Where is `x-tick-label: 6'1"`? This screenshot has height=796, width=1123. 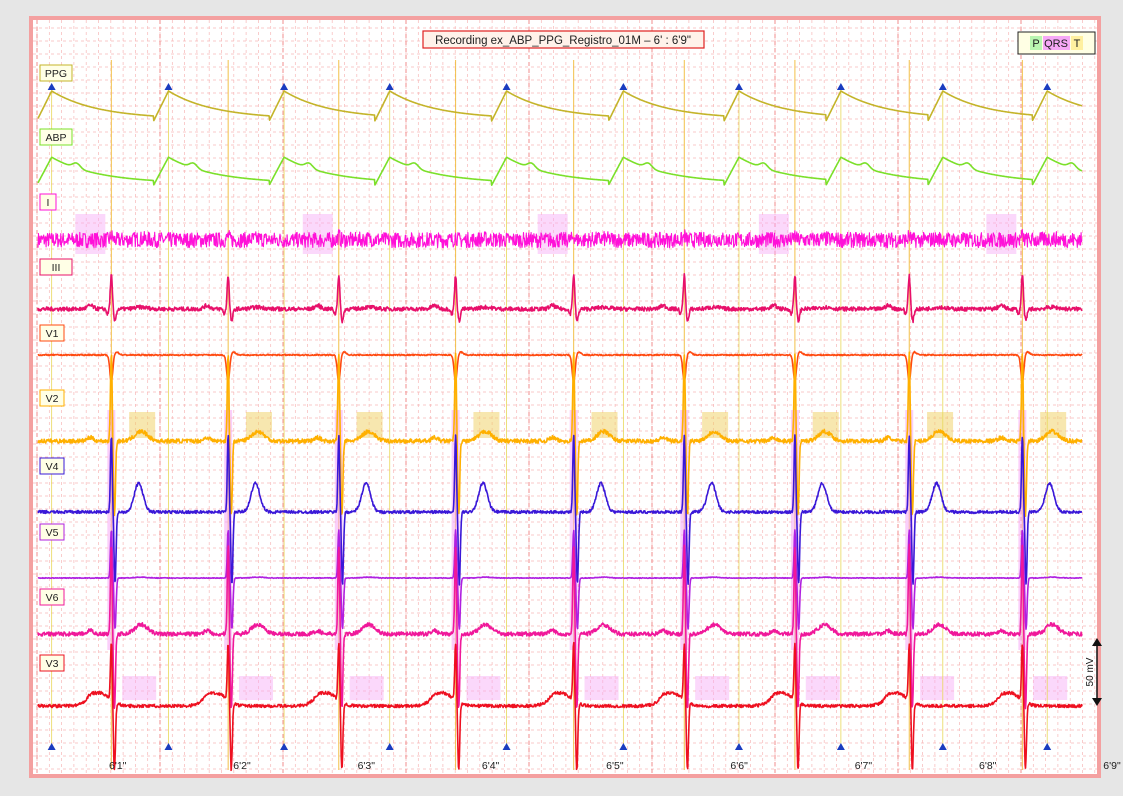 x-tick-label: 6'1" is located at coordinates (118, 766).